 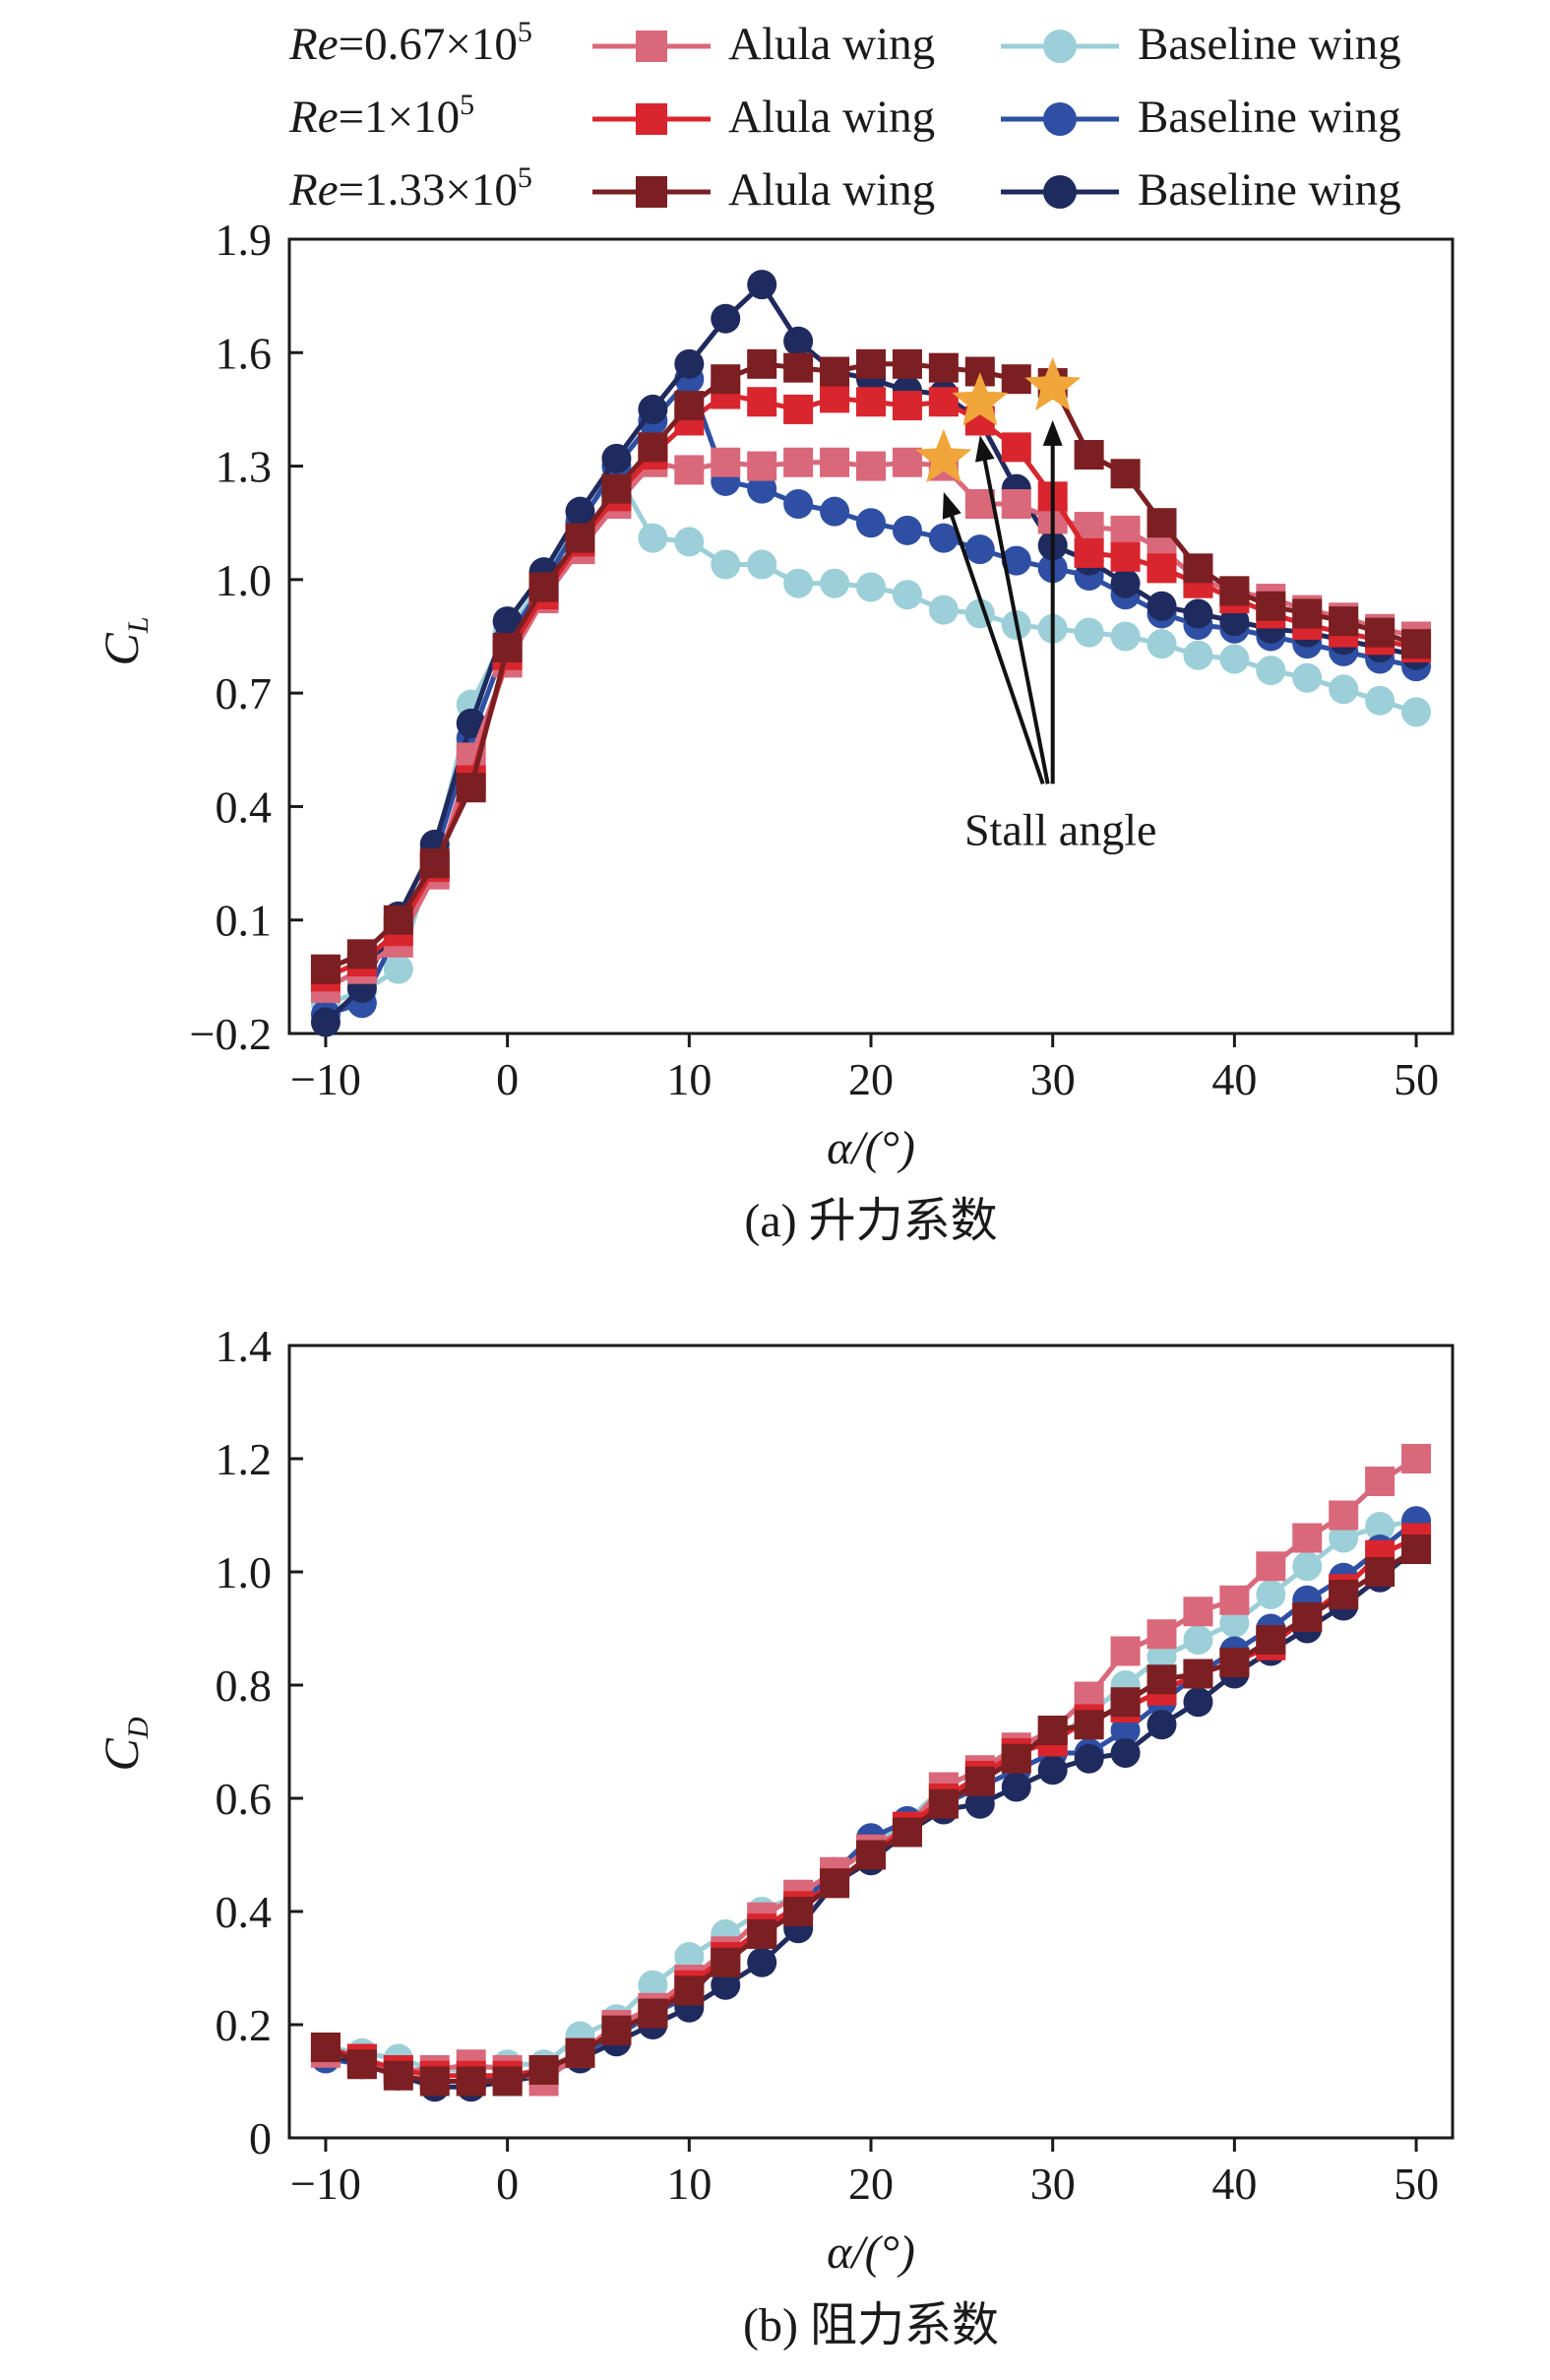 What do you see at coordinates (1269, 44) in the screenshot?
I see `legend-label-baseline-1: Baseline wing` at bounding box center [1269, 44].